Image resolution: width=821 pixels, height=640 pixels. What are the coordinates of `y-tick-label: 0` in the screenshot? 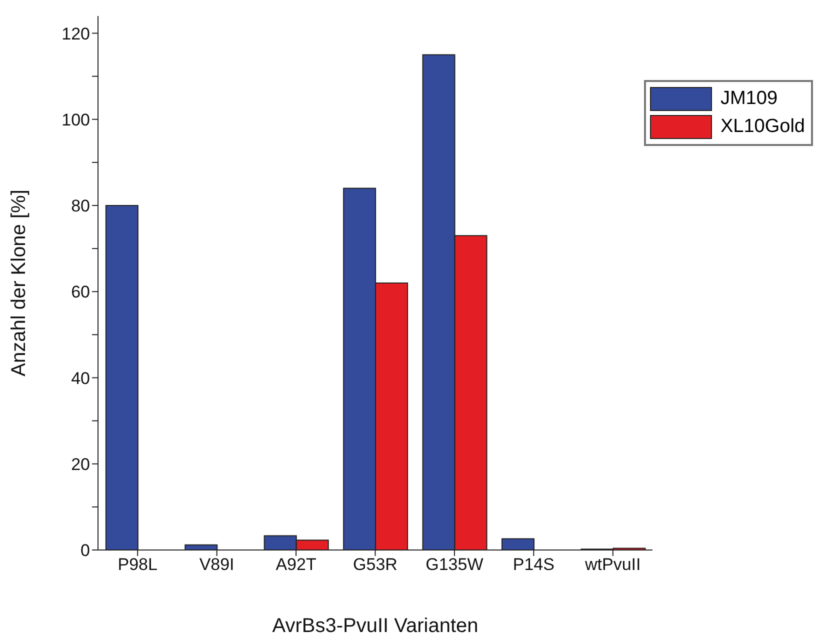 It's located at (85, 550).